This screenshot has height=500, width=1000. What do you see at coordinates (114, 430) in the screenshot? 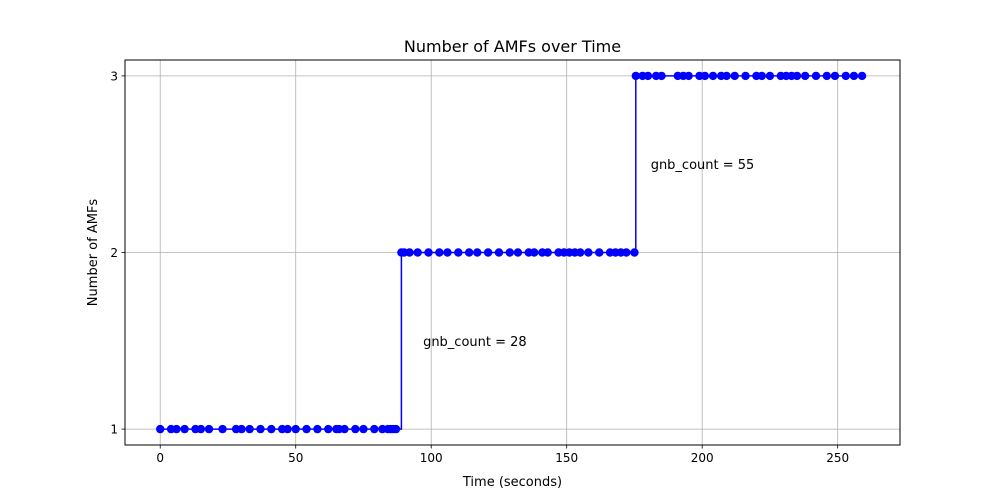
I see `y-tick-label: 1` at bounding box center [114, 430].